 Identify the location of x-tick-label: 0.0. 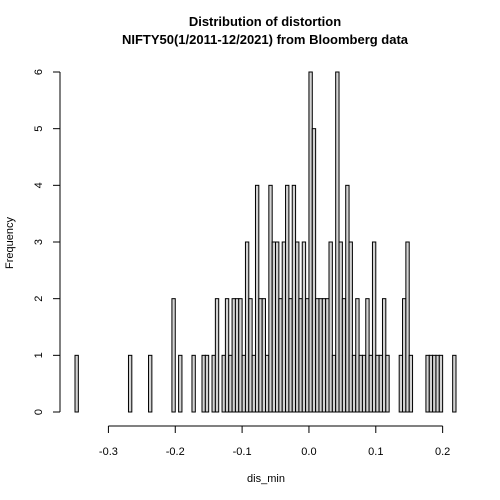
(308, 452).